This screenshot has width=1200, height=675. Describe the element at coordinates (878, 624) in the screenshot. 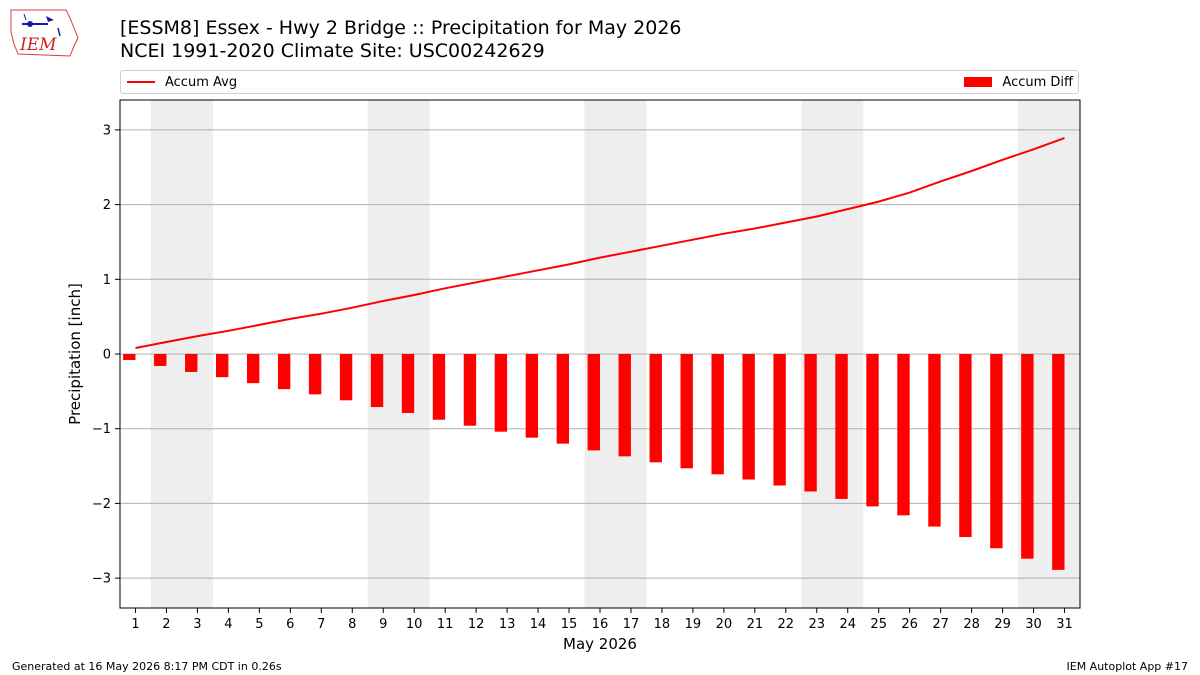

I see `x-tick-label: 25` at that location.